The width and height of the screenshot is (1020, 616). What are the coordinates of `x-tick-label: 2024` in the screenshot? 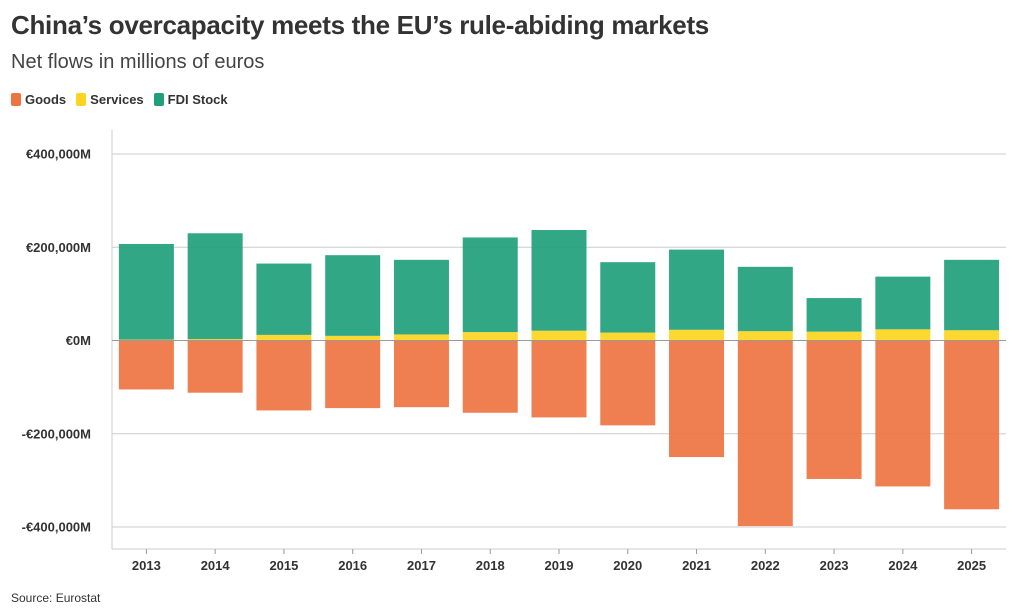 It's located at (903, 565).